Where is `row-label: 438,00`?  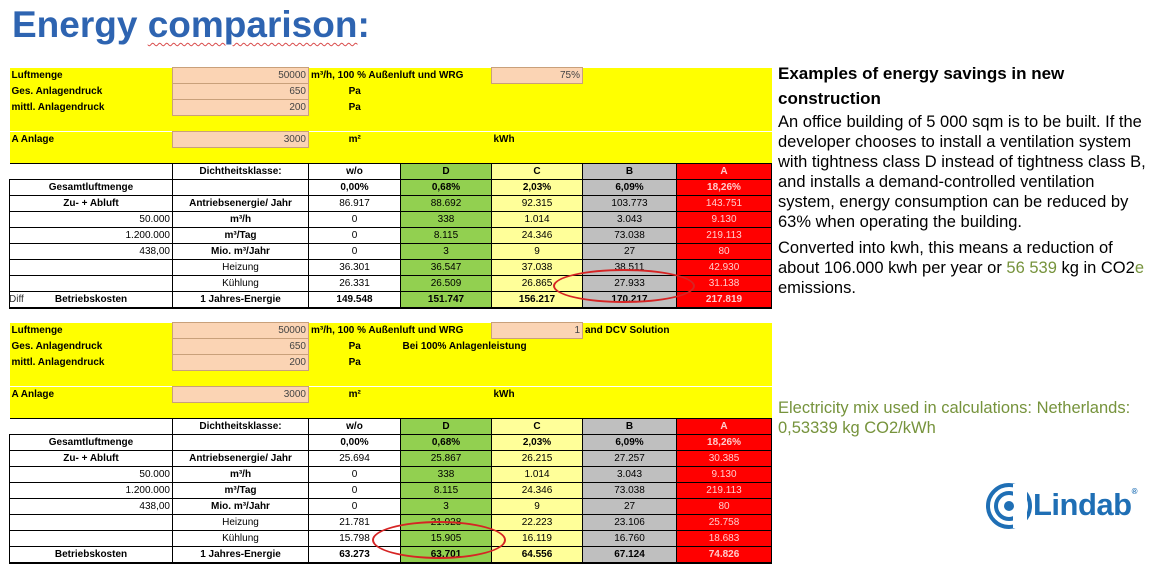
row-label: 438,00 is located at coordinates (91, 506).